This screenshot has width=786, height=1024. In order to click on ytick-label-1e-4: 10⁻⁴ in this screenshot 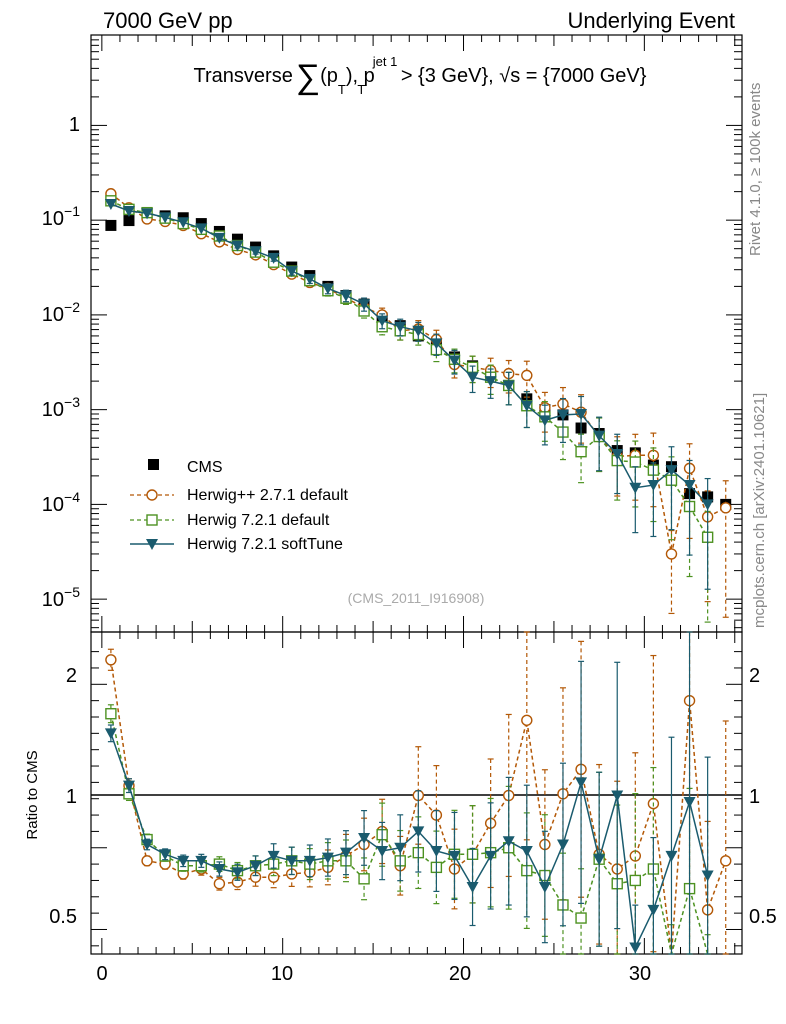, I will do `click(61, 502)`.